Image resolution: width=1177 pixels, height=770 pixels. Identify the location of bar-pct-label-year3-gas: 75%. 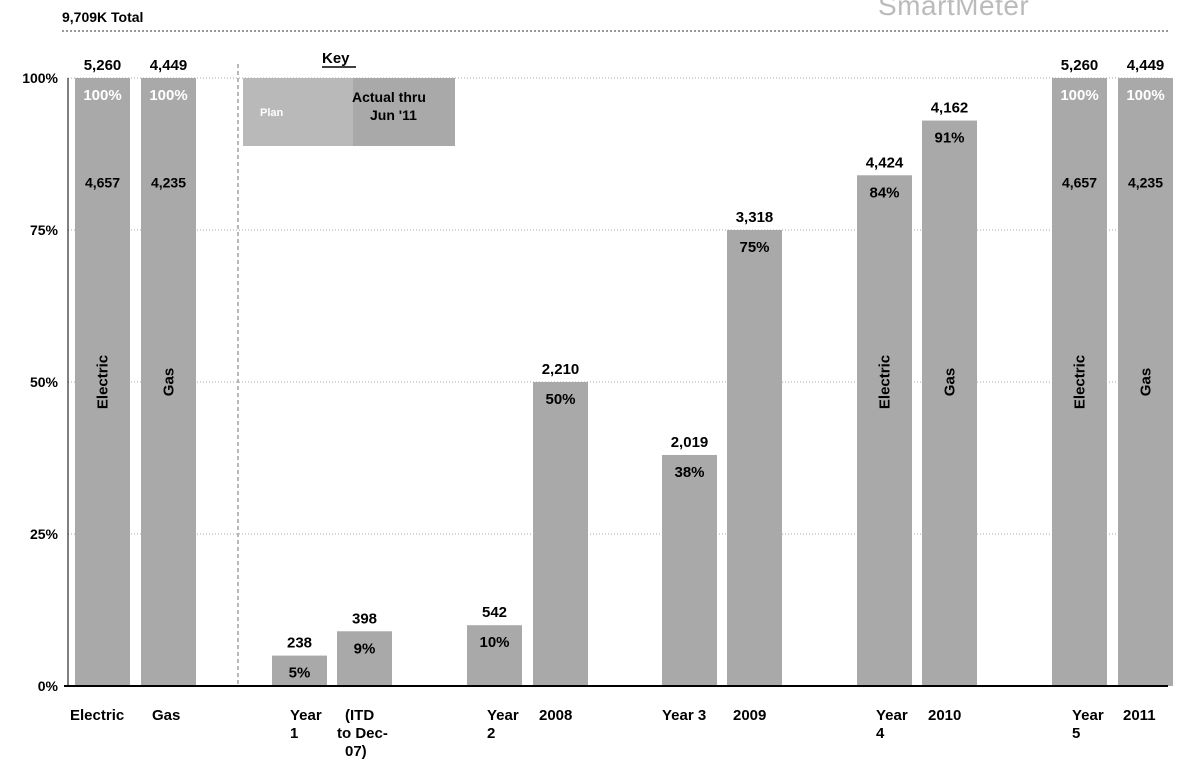
(754, 247).